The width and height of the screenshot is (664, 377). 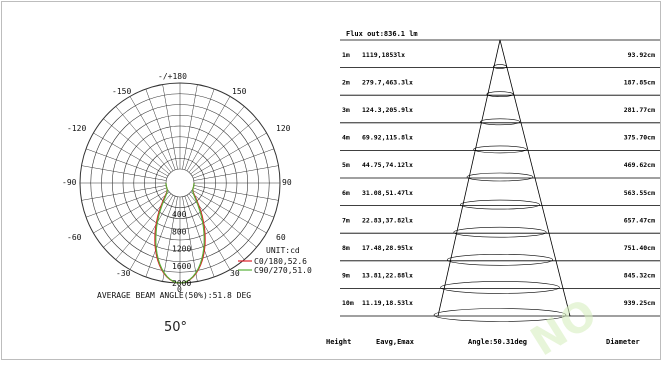 I want to click on row-height: 7m, so click(x=346, y=220).